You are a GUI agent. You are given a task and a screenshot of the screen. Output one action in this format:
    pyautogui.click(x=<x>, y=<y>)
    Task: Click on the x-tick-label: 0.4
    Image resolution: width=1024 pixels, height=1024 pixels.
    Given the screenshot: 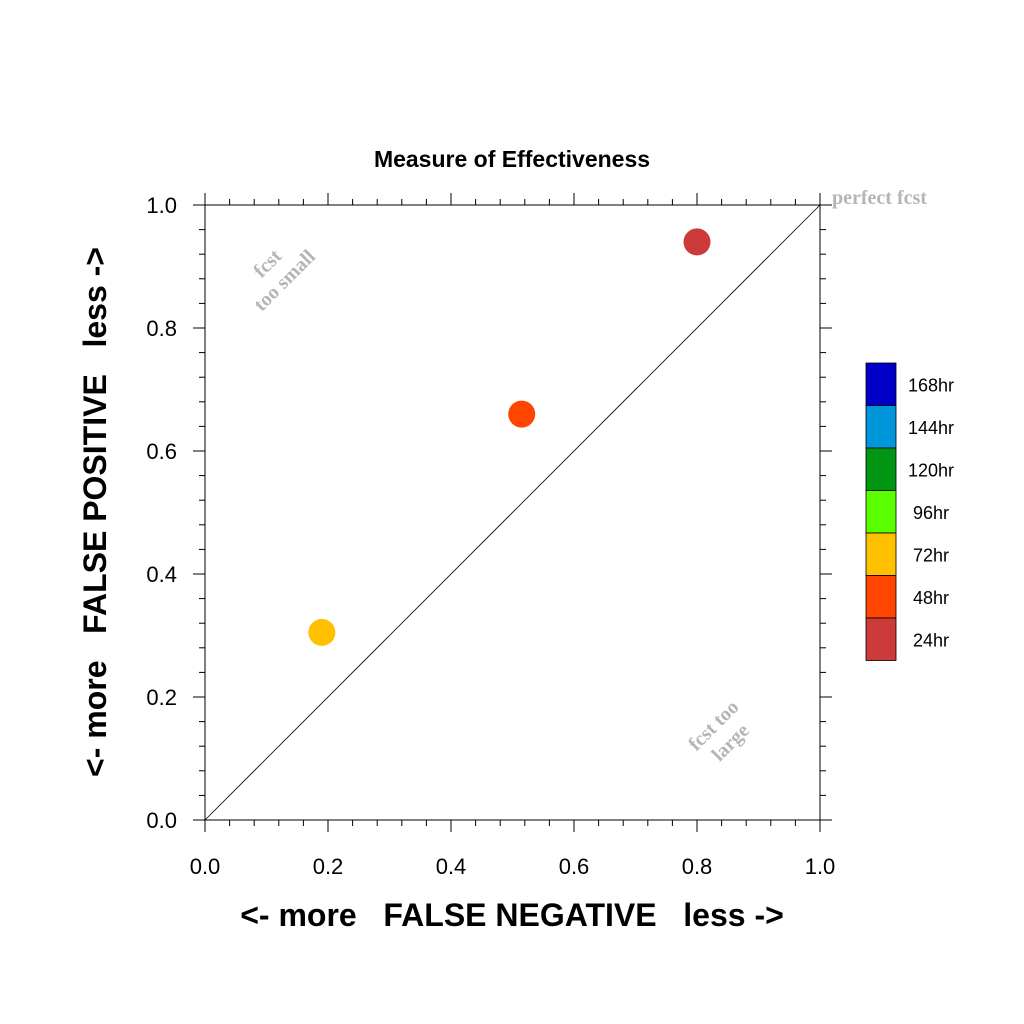 What is the action you would take?
    pyautogui.click(x=451, y=866)
    